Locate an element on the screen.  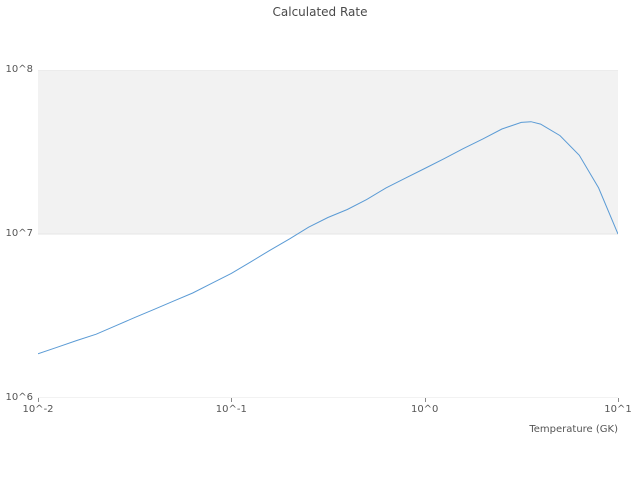
x-tick-label: 10^-1 is located at coordinates (231, 409).